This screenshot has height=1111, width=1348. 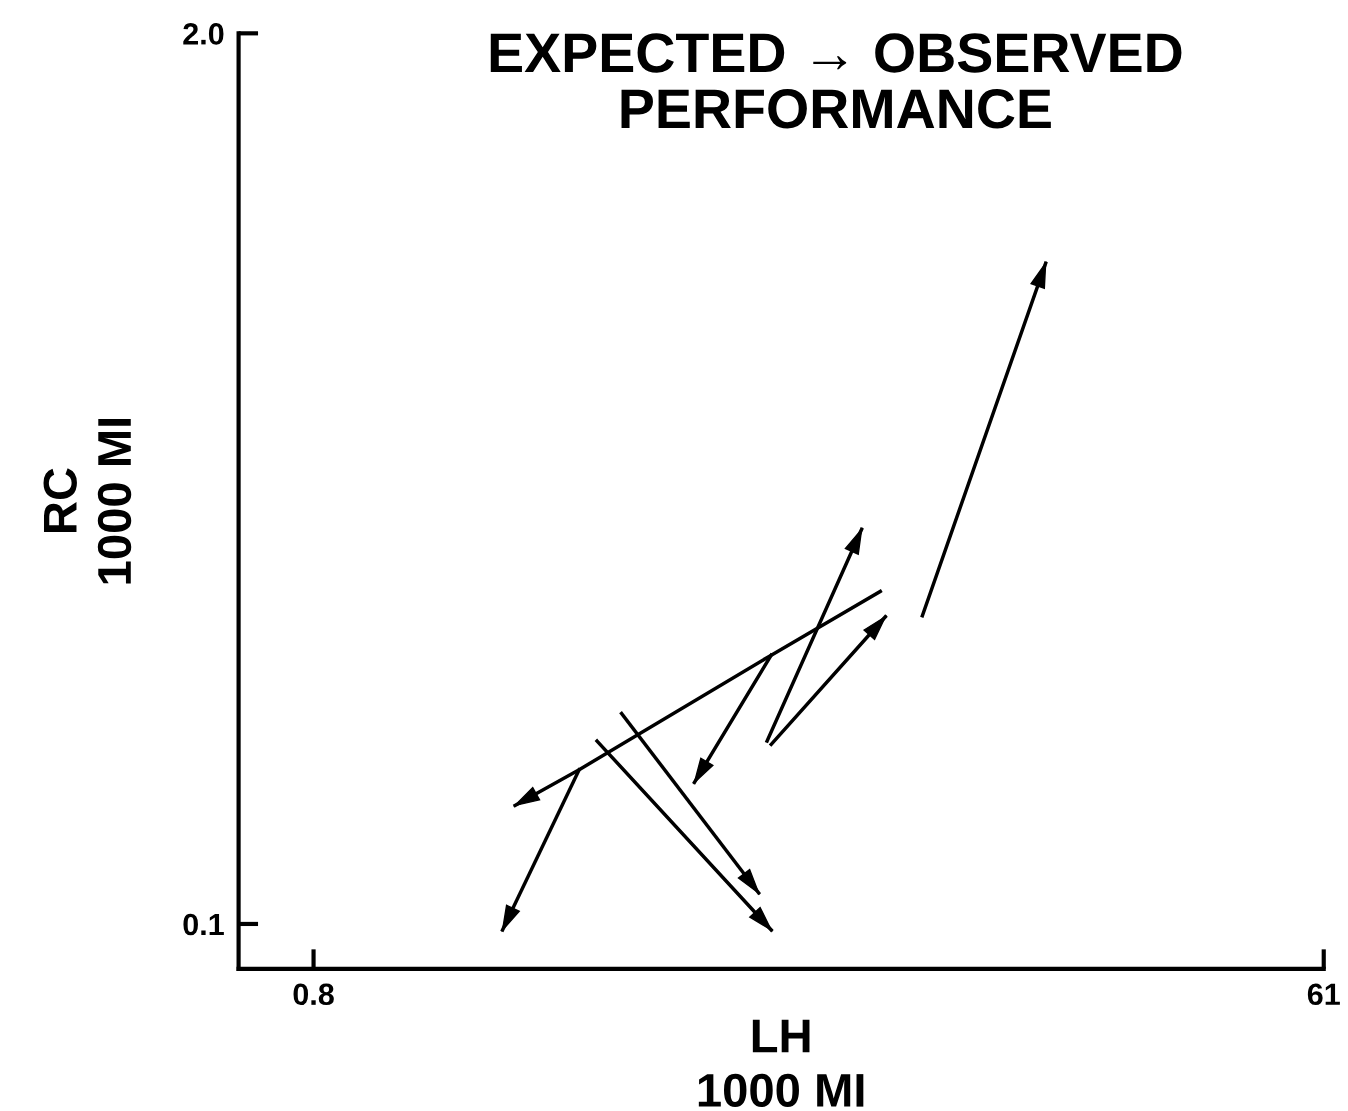 What do you see at coordinates (87, 501) in the screenshot?
I see `y-axis-title: RC 1000 MI` at bounding box center [87, 501].